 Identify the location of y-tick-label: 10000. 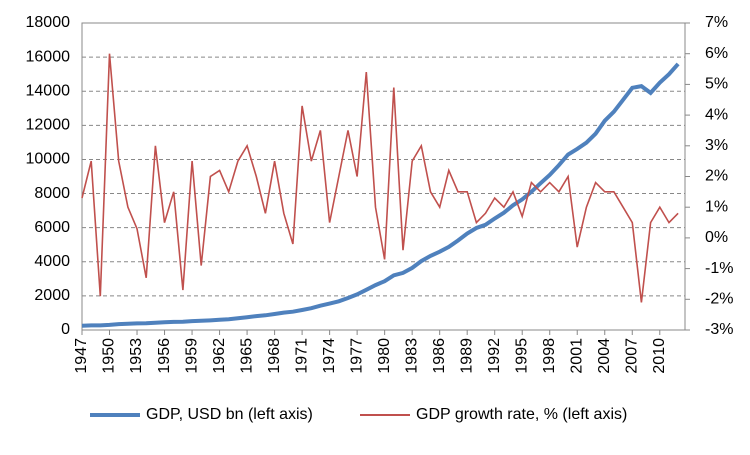
(48, 159).